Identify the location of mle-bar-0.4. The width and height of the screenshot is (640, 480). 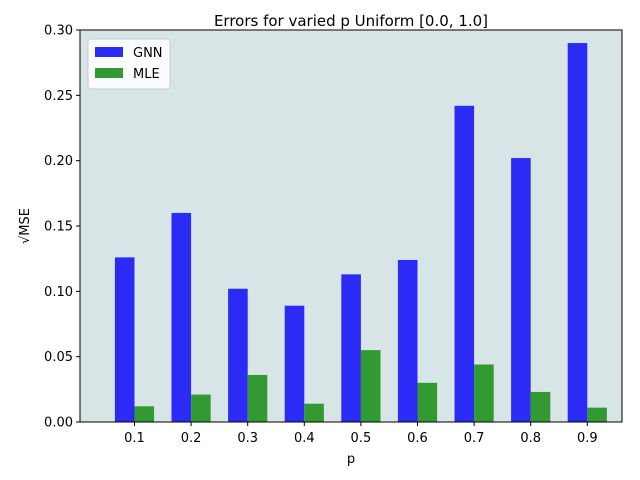
(314, 412).